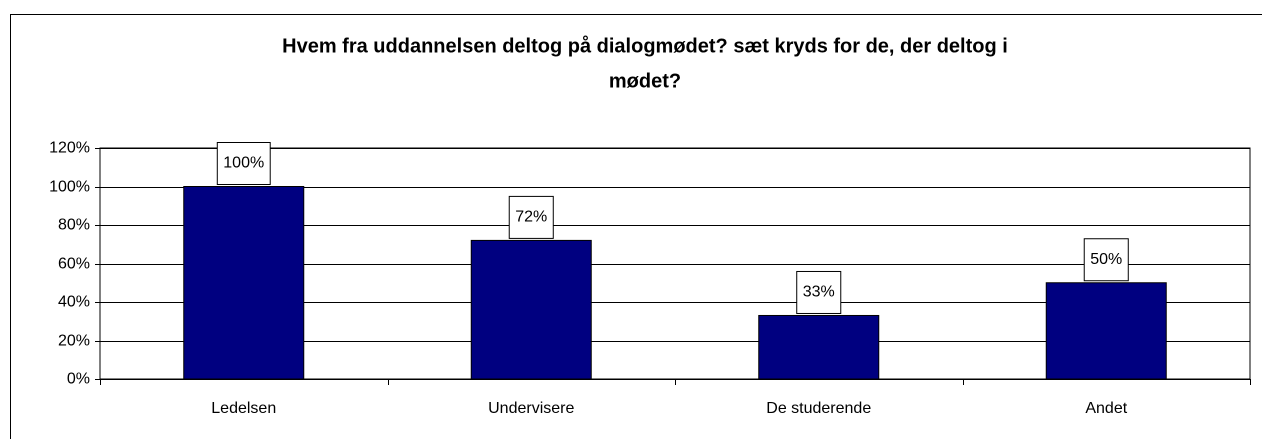 This screenshot has width=1262, height=439. Describe the element at coordinates (74, 302) in the screenshot. I see `y-tick-label: 40%` at that location.